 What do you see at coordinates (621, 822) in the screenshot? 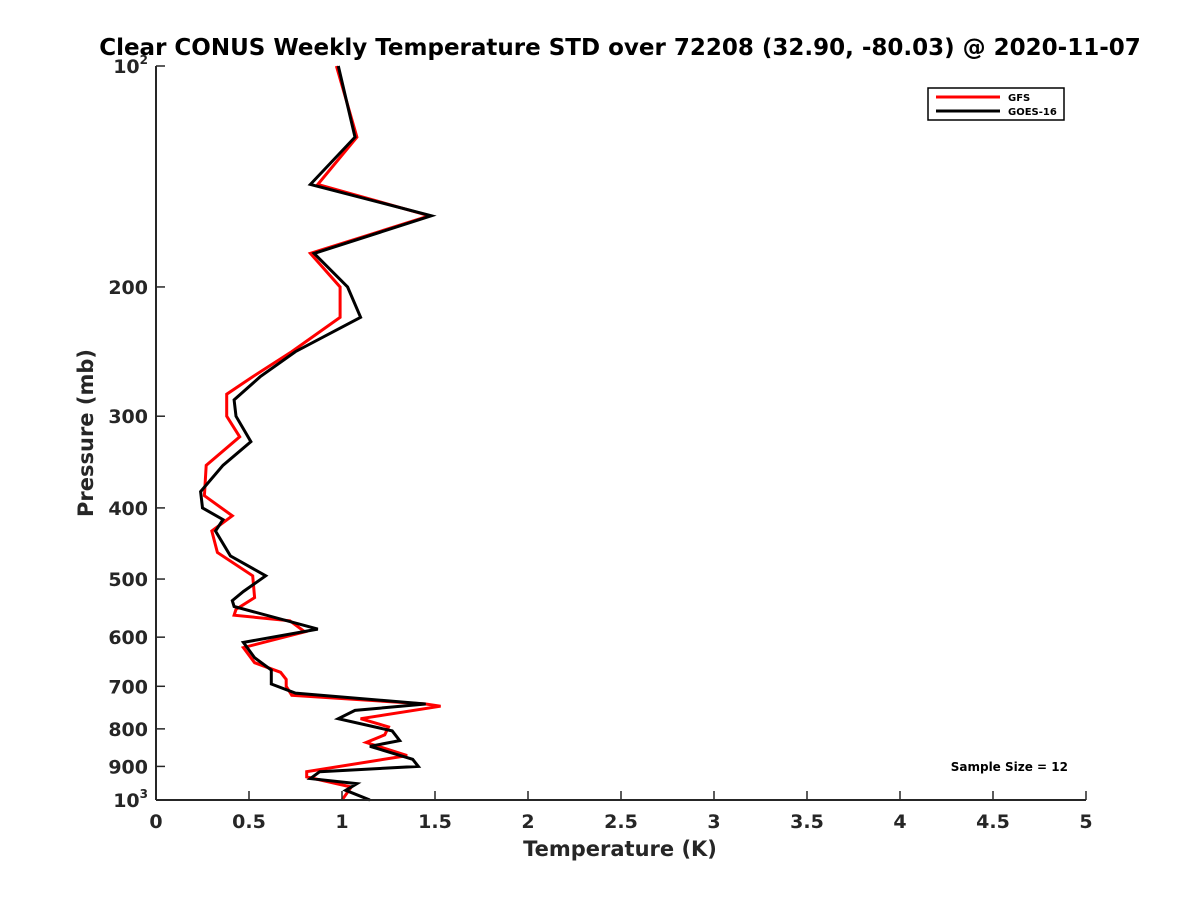
I see `x-tick-label: 2.5` at bounding box center [621, 822].